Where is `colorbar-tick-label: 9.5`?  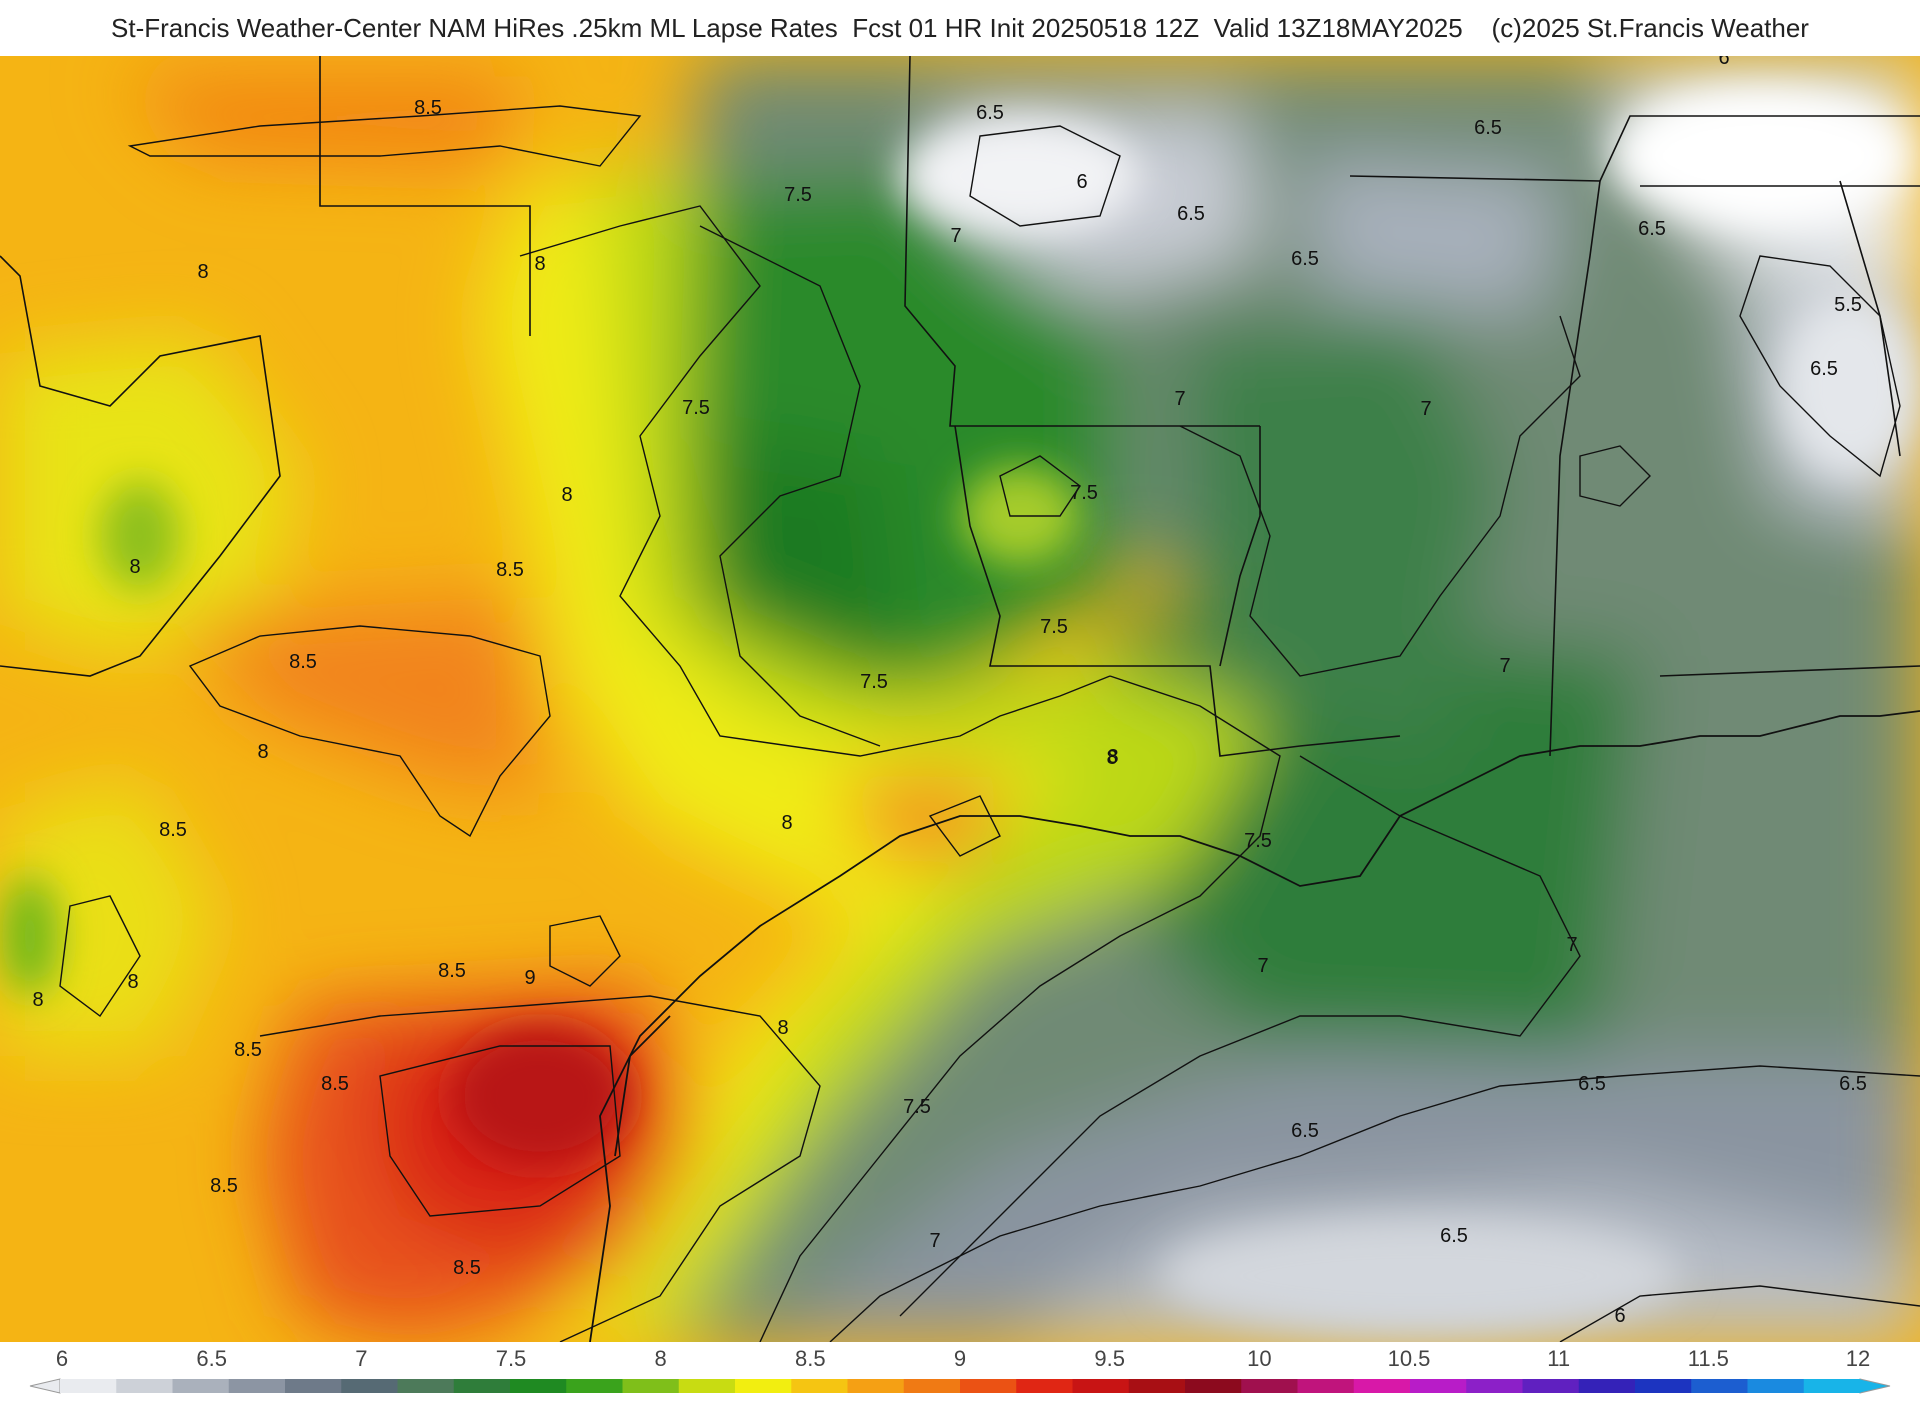
colorbar-tick-label: 9.5 is located at coordinates (1109, 1358).